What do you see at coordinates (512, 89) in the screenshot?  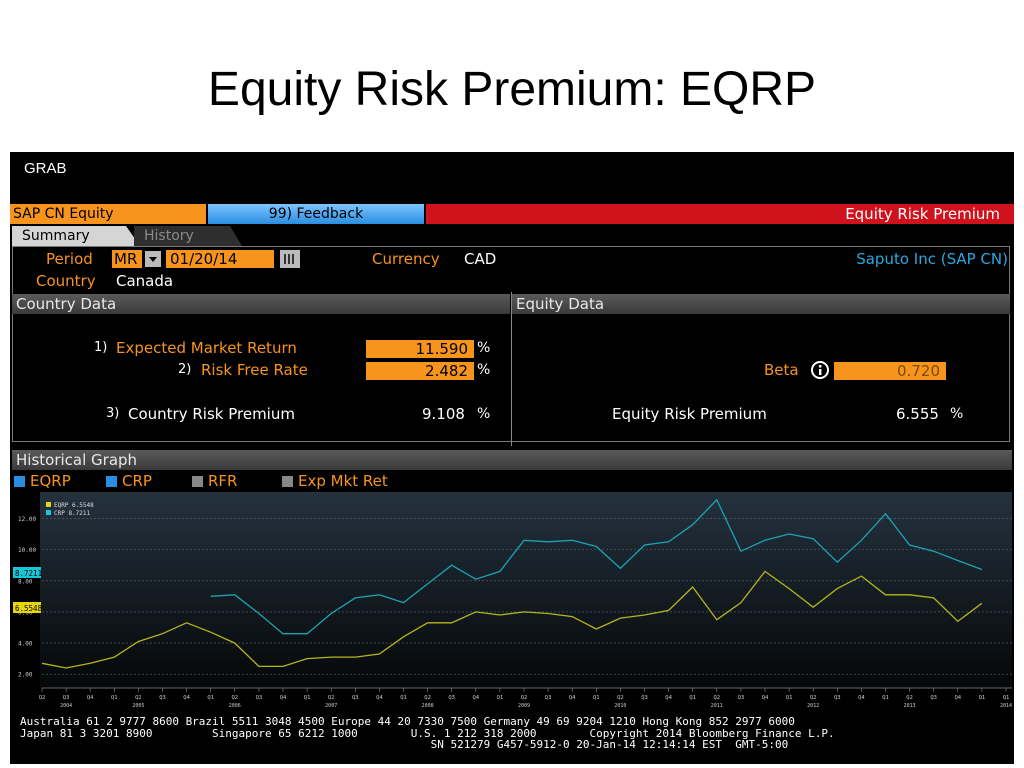 I see `slide-title: Equity Risk Premium: EQRP` at bounding box center [512, 89].